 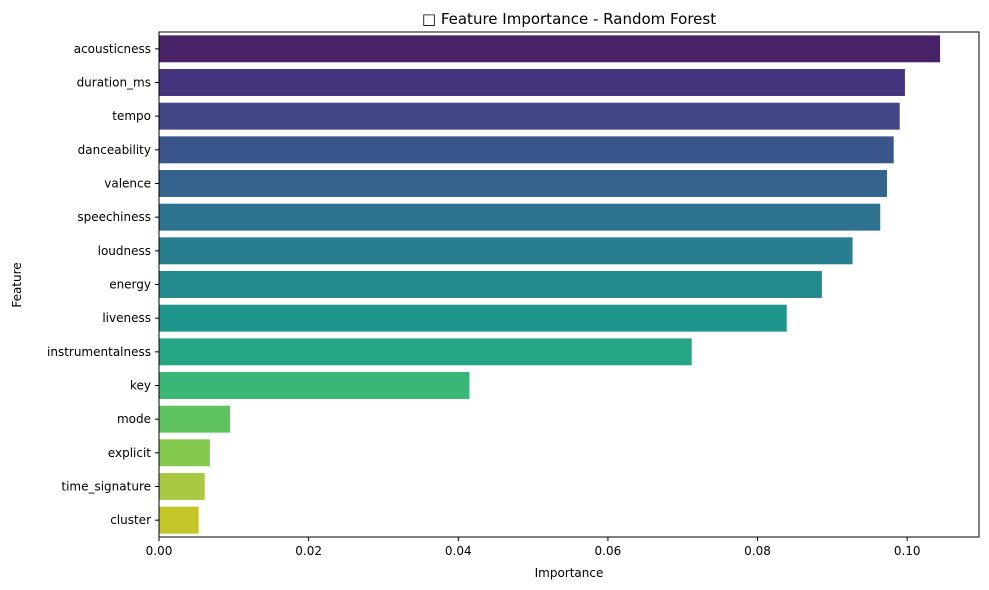 I want to click on bar-tempo, so click(x=529, y=116).